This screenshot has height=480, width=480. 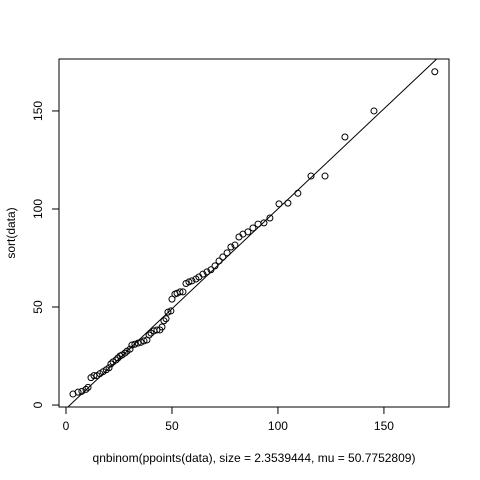 What do you see at coordinates (38, 111) in the screenshot?
I see `y-tick-label: 150` at bounding box center [38, 111].